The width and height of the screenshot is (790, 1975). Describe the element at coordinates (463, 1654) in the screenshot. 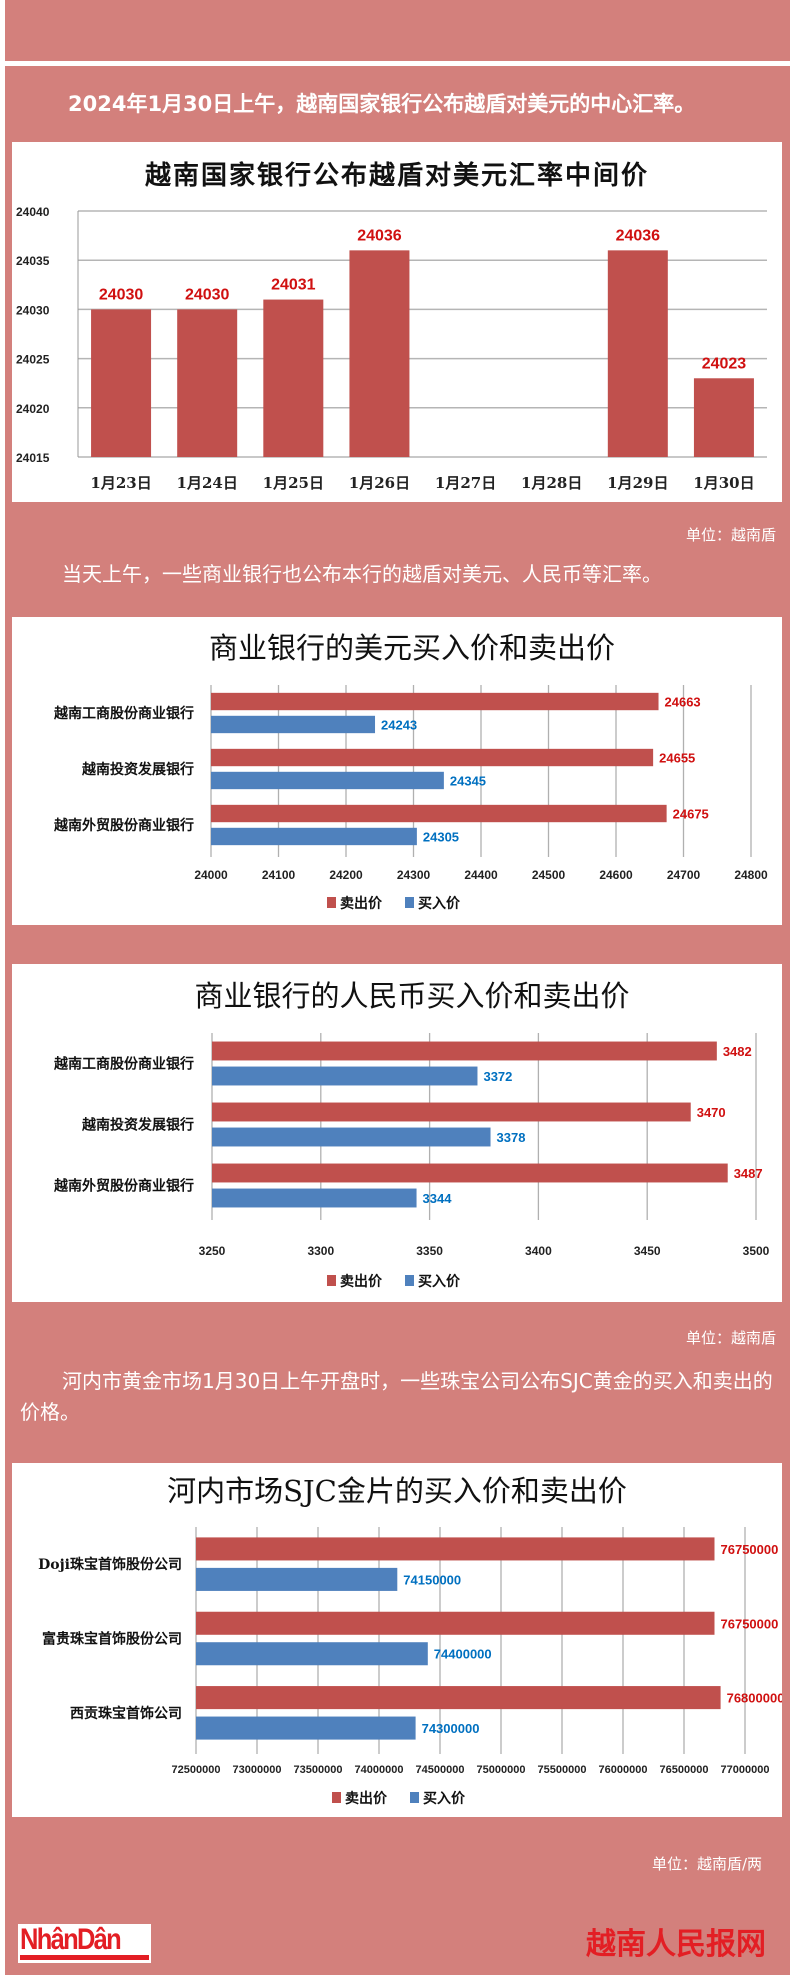

I see `data-label: 74400000` at that location.